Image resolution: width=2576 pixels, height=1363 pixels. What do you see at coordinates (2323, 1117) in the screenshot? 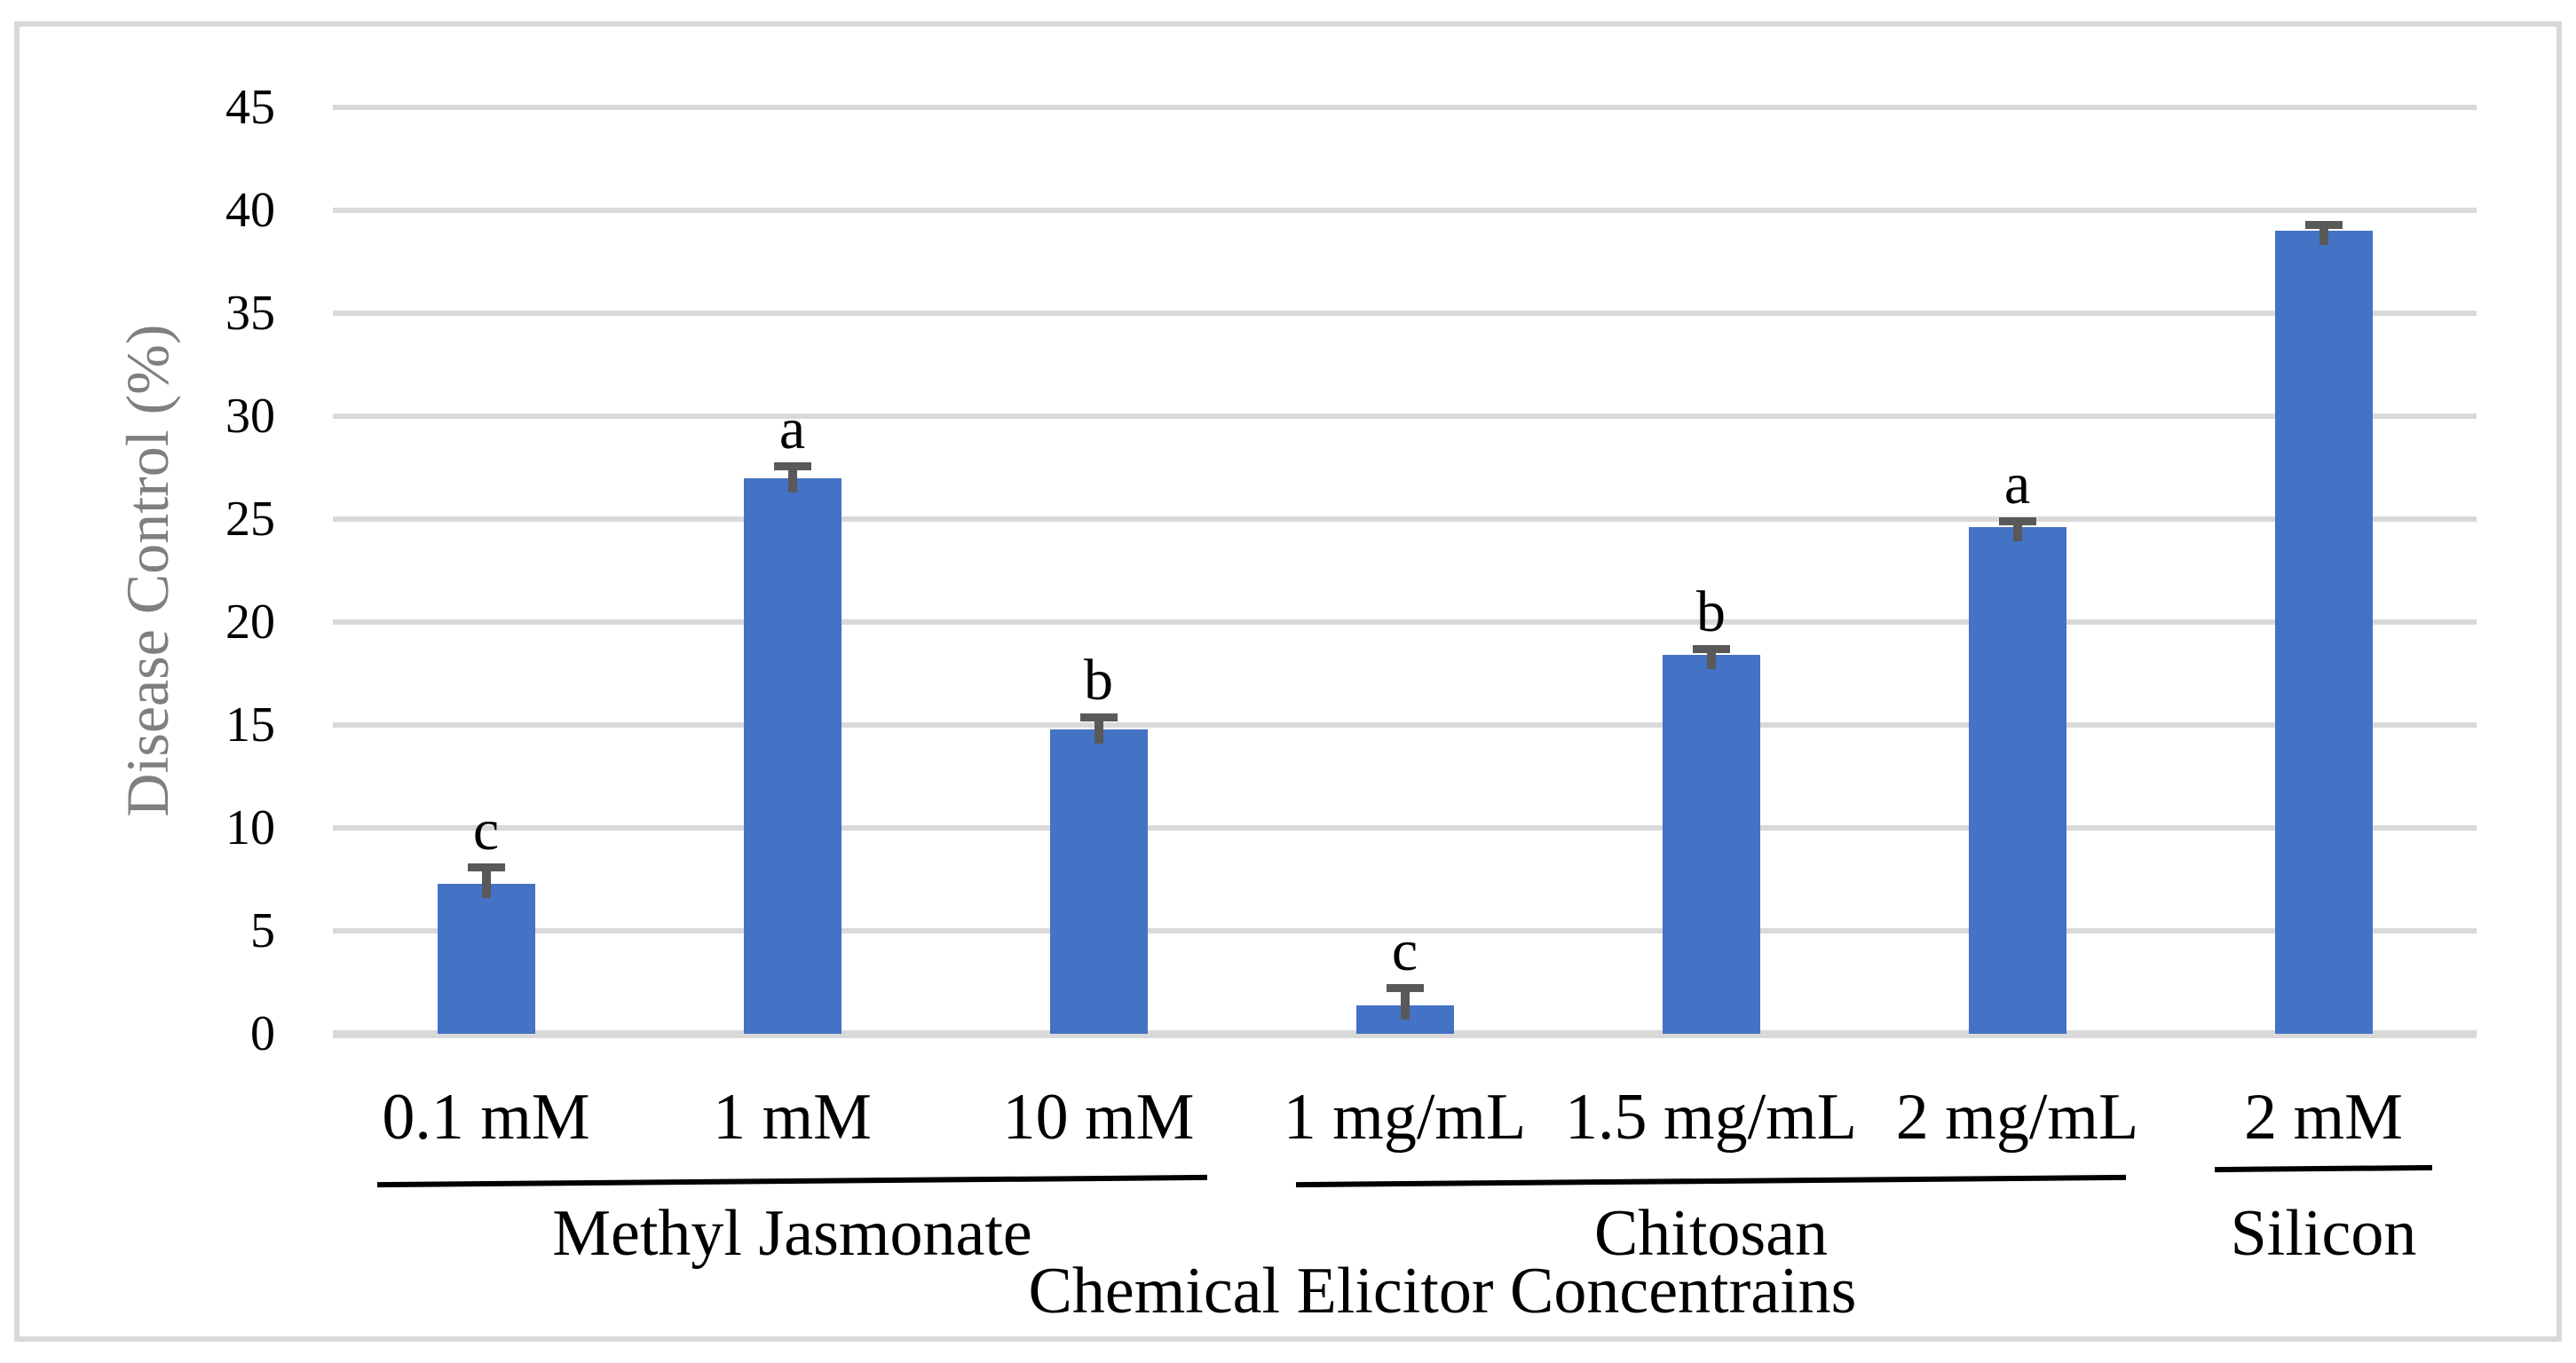
I see `category-label: 2 mM` at bounding box center [2323, 1117].